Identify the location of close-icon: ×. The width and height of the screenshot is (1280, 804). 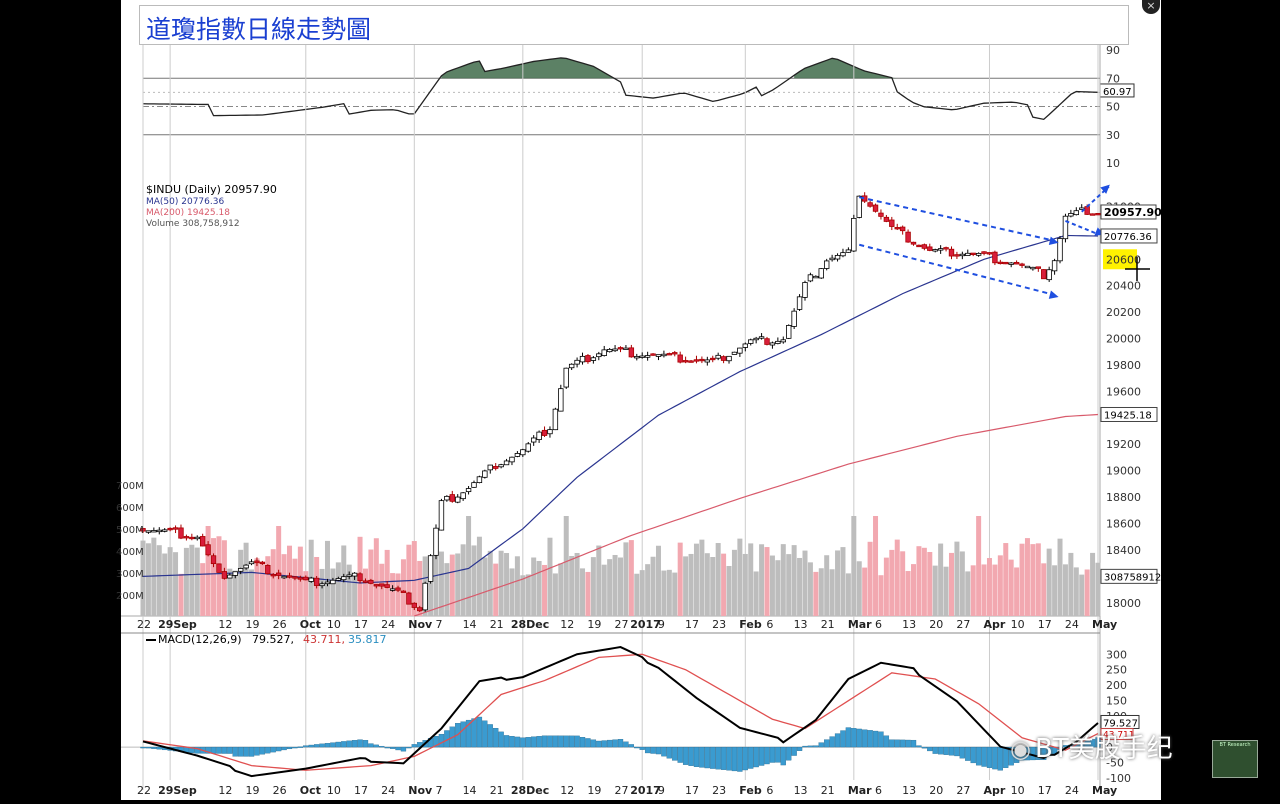
(1151, 7).